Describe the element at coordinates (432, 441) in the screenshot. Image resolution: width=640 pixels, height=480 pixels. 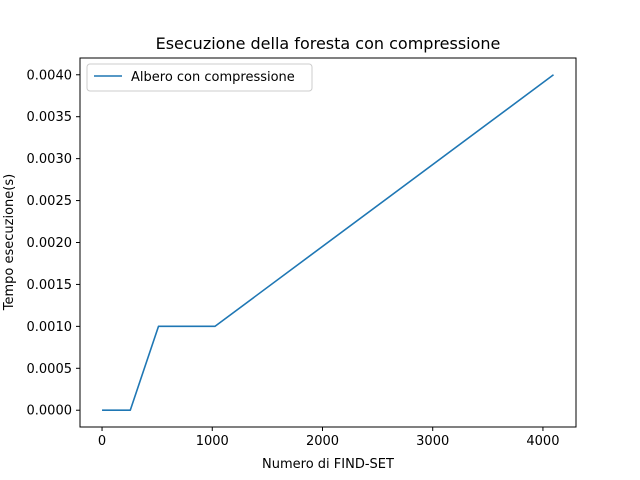
I see `x-tick-label: 3000` at that location.